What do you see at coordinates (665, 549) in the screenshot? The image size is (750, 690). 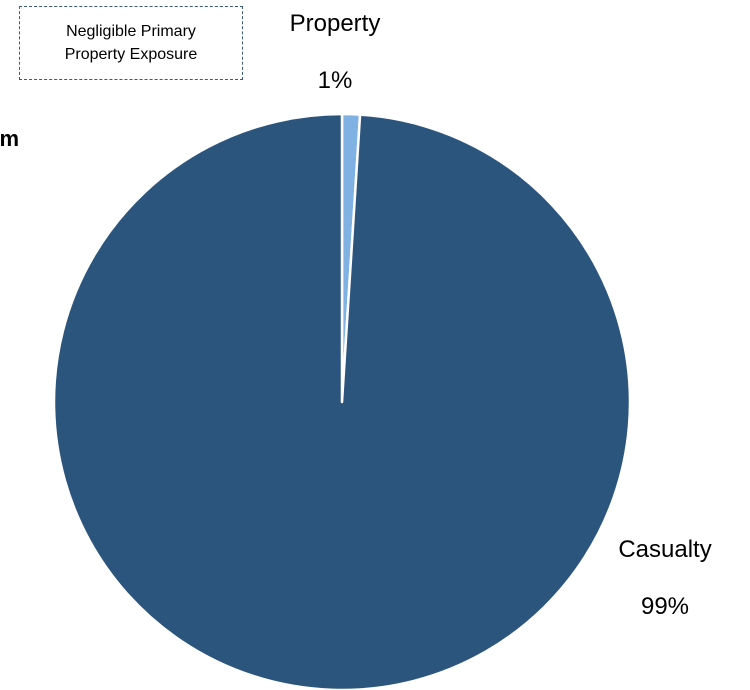 I see `category-label-casualty: Casualty` at bounding box center [665, 549].